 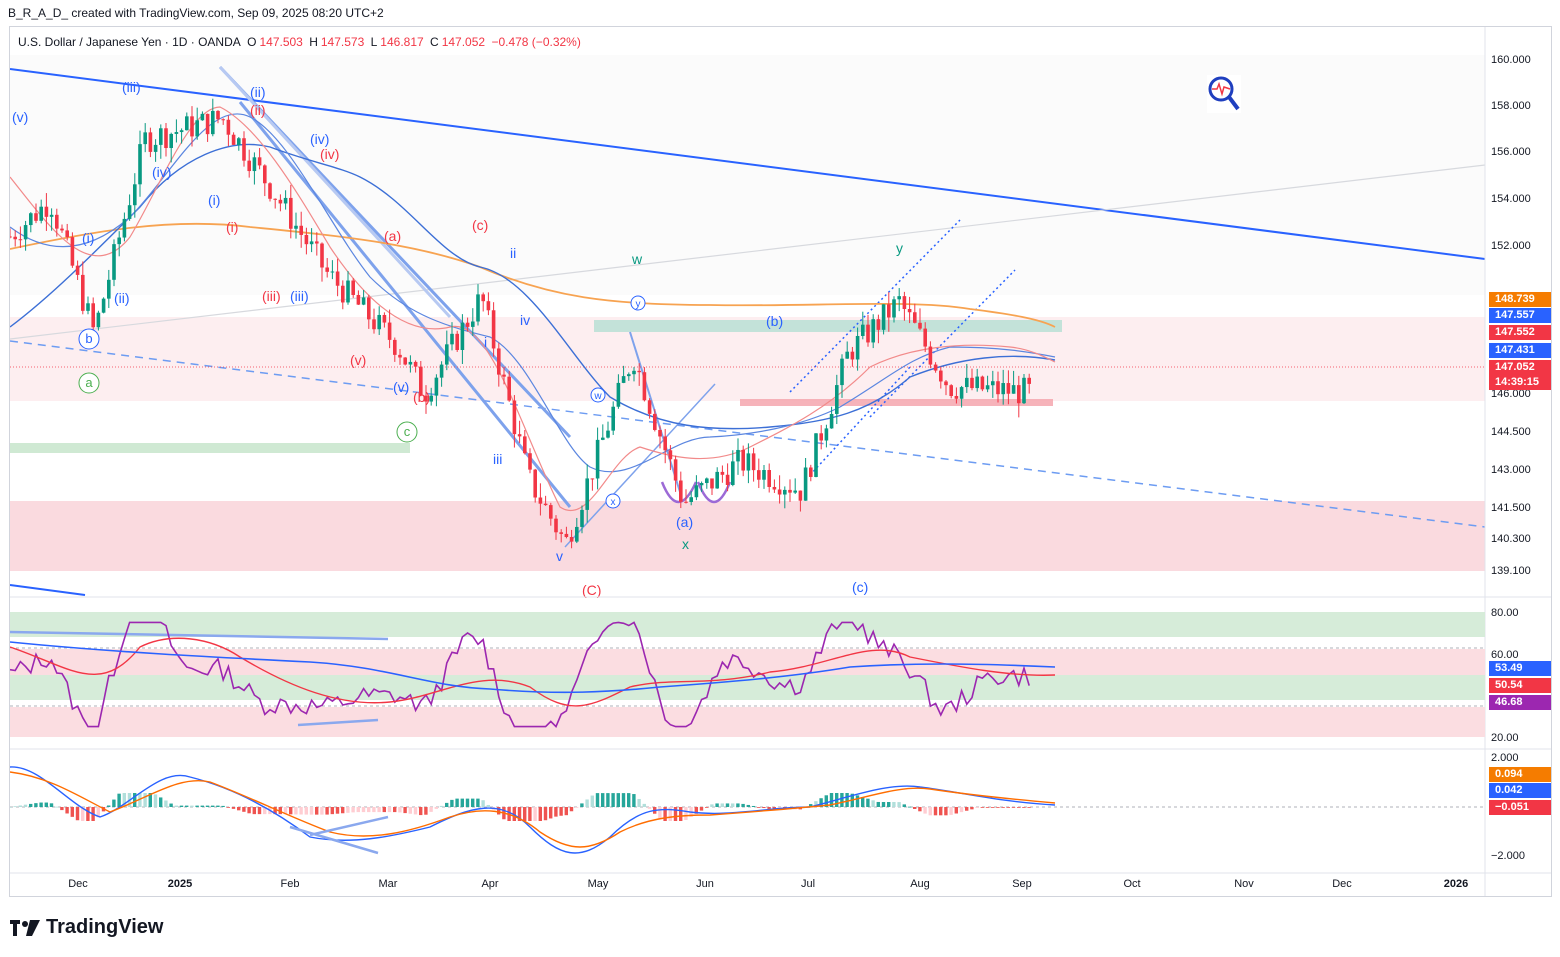 What do you see at coordinates (131, 87) in the screenshot?
I see `wave-label: (iii)` at bounding box center [131, 87].